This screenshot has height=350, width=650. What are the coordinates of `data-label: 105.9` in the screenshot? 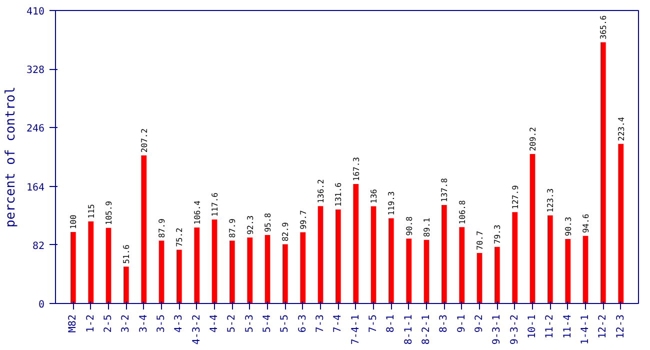 It's located at (109, 212).